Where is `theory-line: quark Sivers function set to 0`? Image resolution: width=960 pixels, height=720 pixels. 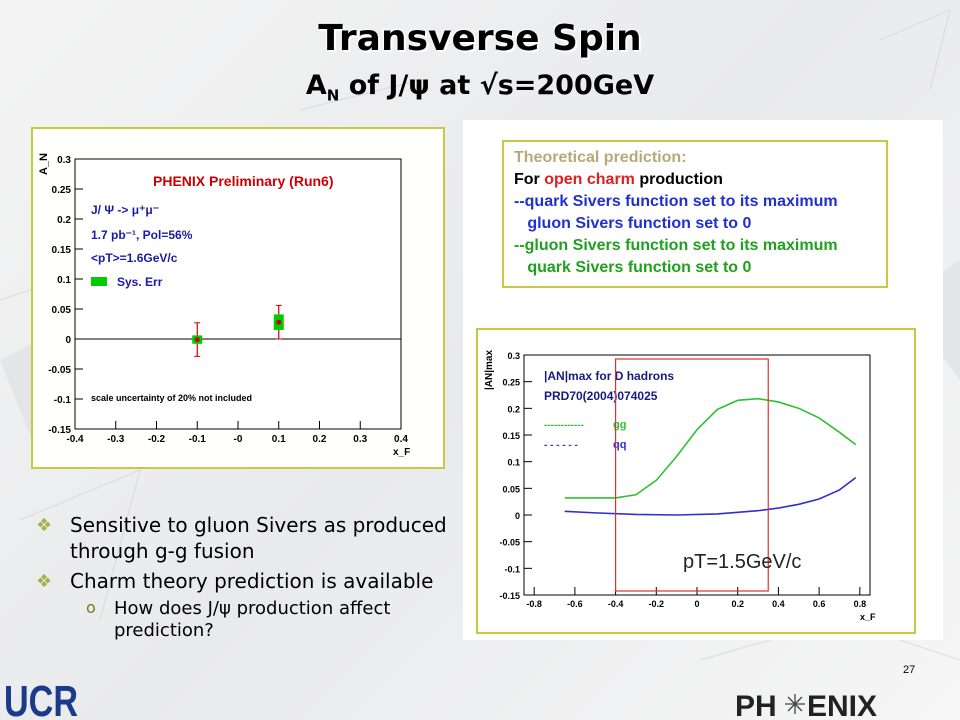 theory-line: quark Sivers function set to 0 is located at coordinates (633, 267).